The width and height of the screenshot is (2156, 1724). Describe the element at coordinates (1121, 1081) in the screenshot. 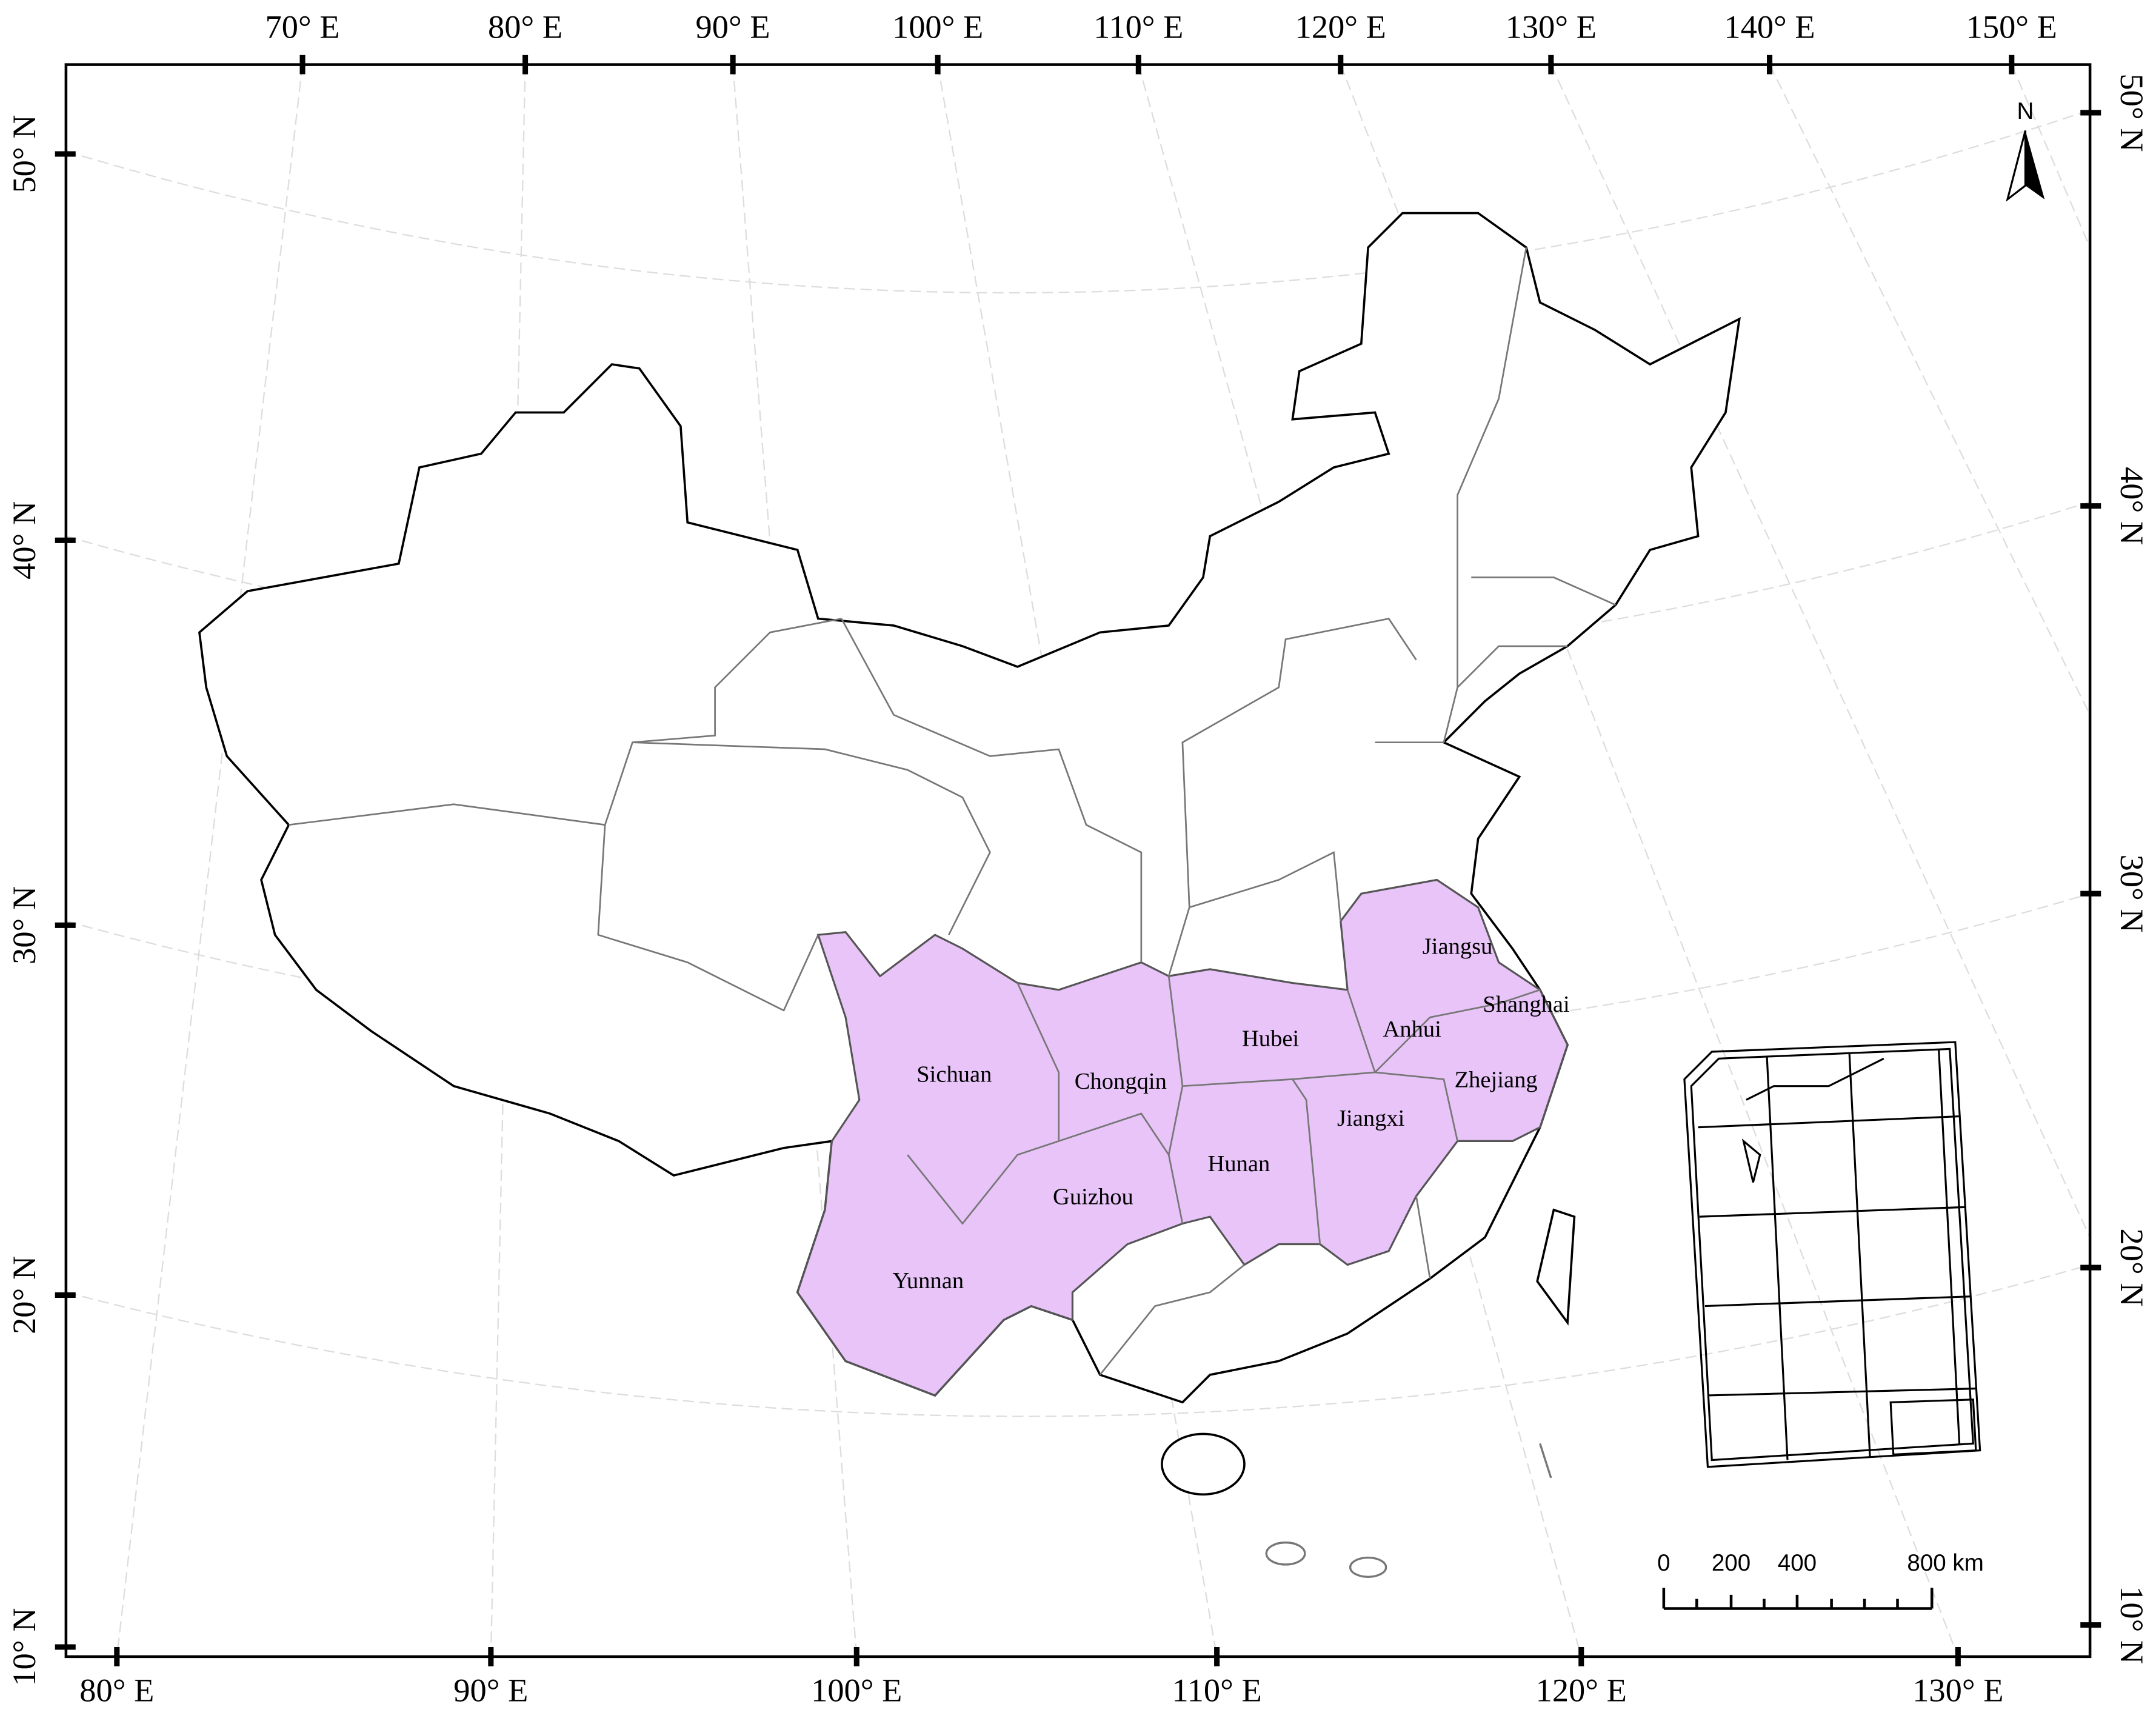

I see `province-label: Chongqin` at that location.